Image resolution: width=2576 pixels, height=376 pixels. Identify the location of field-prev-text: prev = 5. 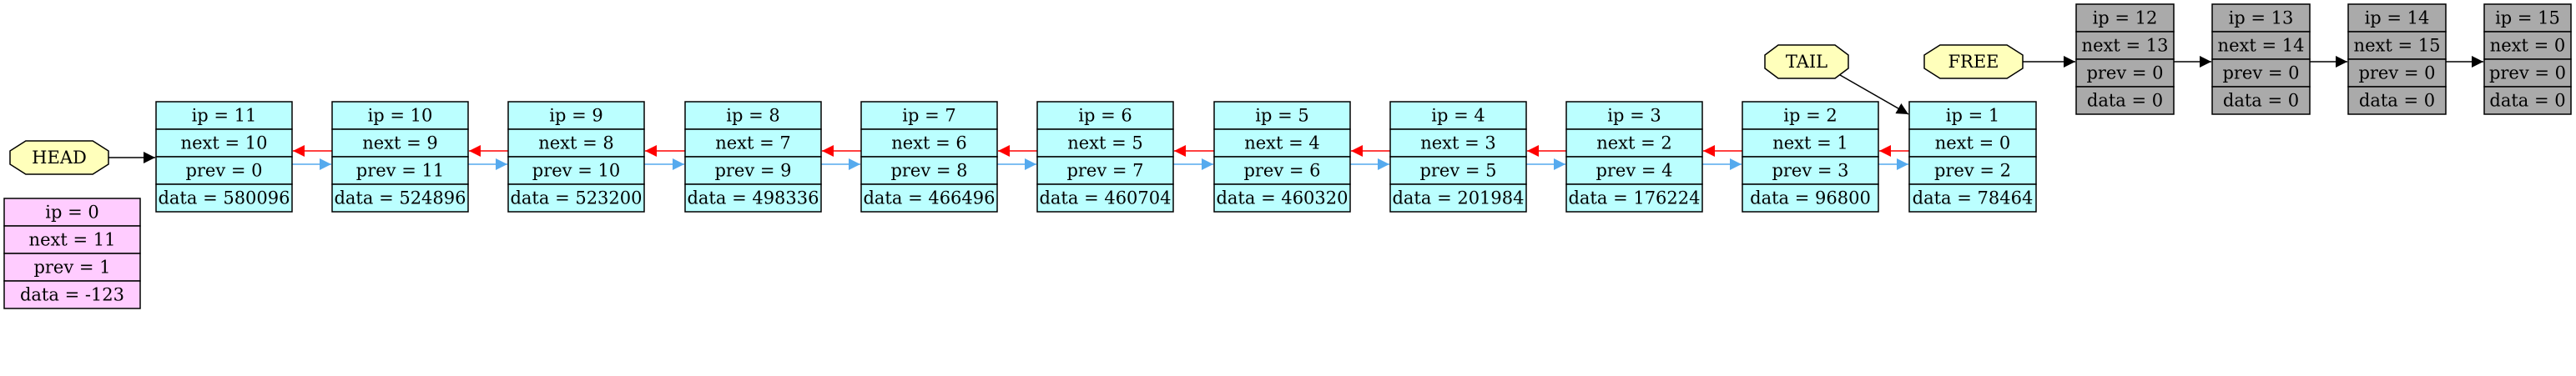
(1458, 171).